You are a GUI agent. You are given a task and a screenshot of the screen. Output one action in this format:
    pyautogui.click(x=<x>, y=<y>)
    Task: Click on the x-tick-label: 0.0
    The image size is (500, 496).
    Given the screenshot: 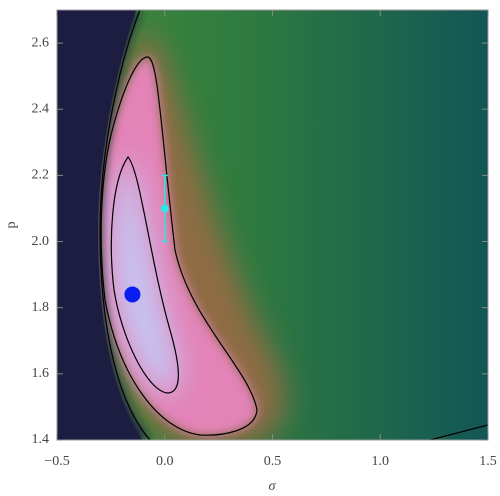 What is the action you would take?
    pyautogui.click(x=165, y=461)
    